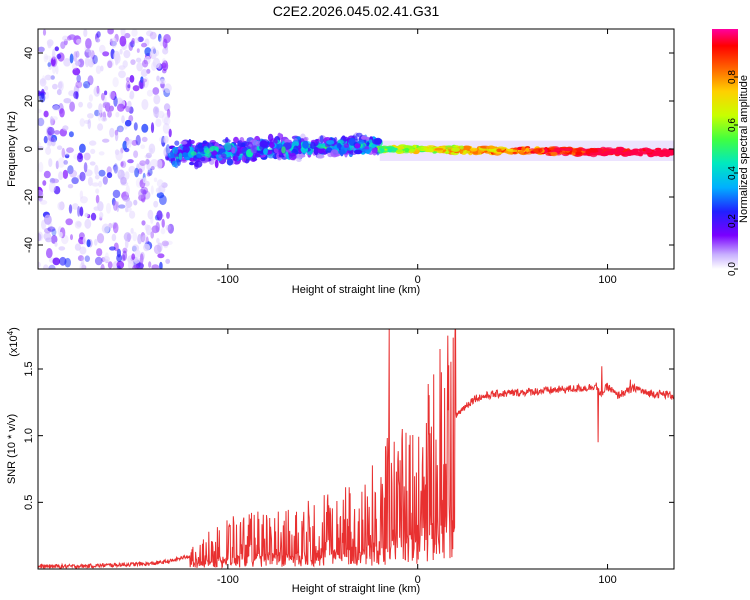 The height and width of the screenshot is (600, 750). Describe the element at coordinates (29, 101) in the screenshot. I see `spectrogram-y-tick-label: 20` at that location.